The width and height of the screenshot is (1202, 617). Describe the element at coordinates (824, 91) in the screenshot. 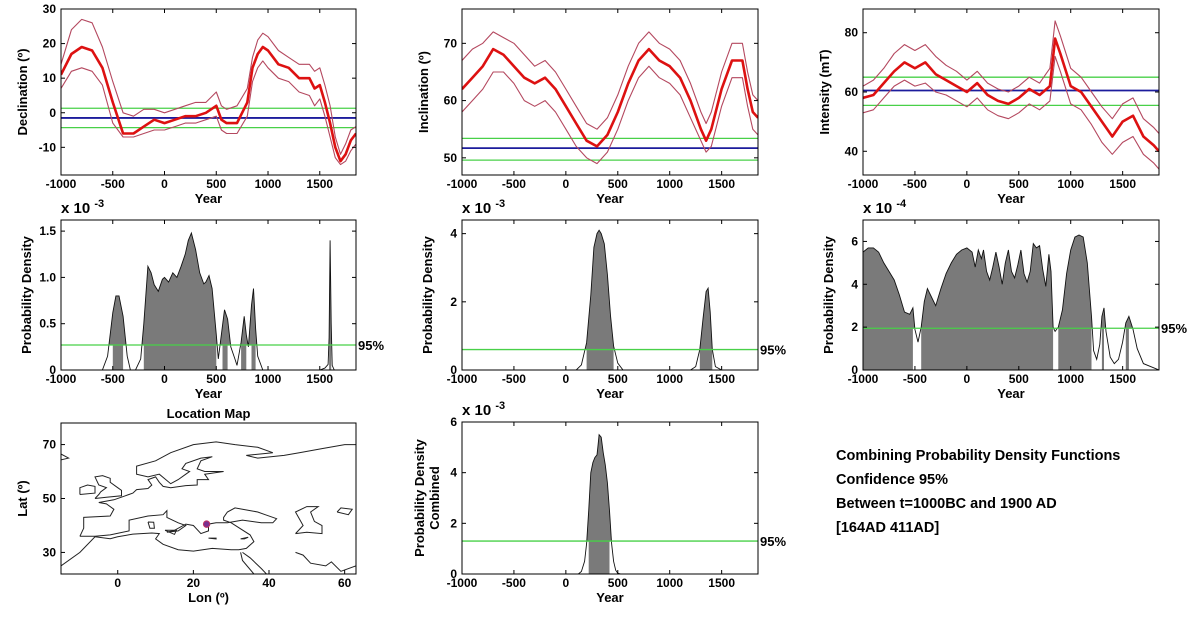

I see `y-axis-label: Intensity (mT)` at that location.